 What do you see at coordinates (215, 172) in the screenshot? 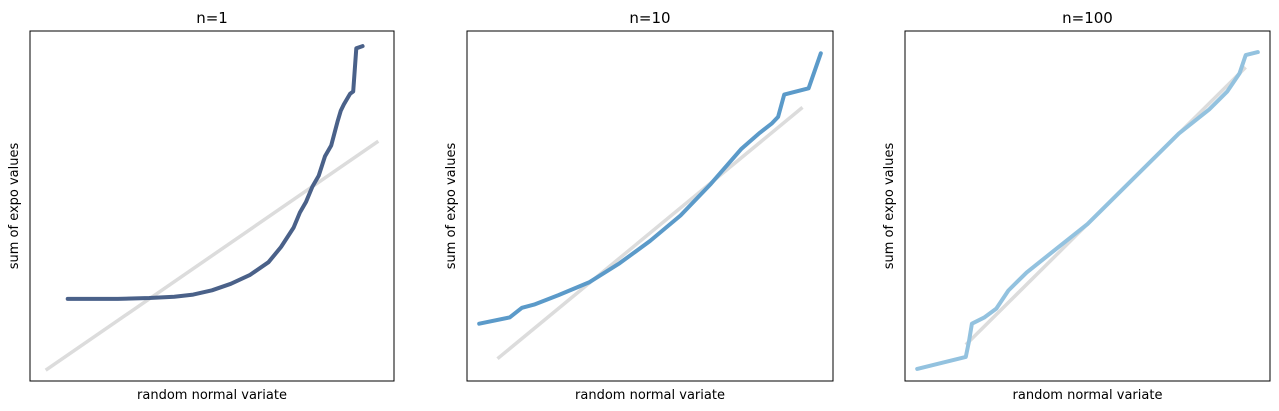
I see `data-series-line` at bounding box center [215, 172].